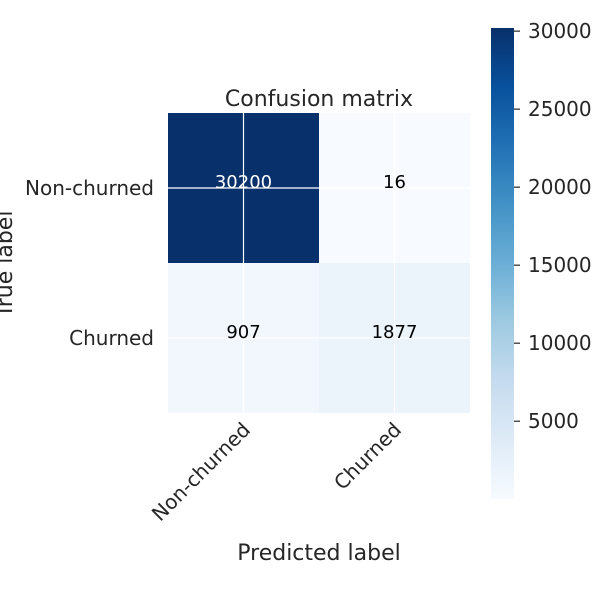  Describe the element at coordinates (560, 109) in the screenshot. I see `colorbar-tick-label-4: 25000` at that location.